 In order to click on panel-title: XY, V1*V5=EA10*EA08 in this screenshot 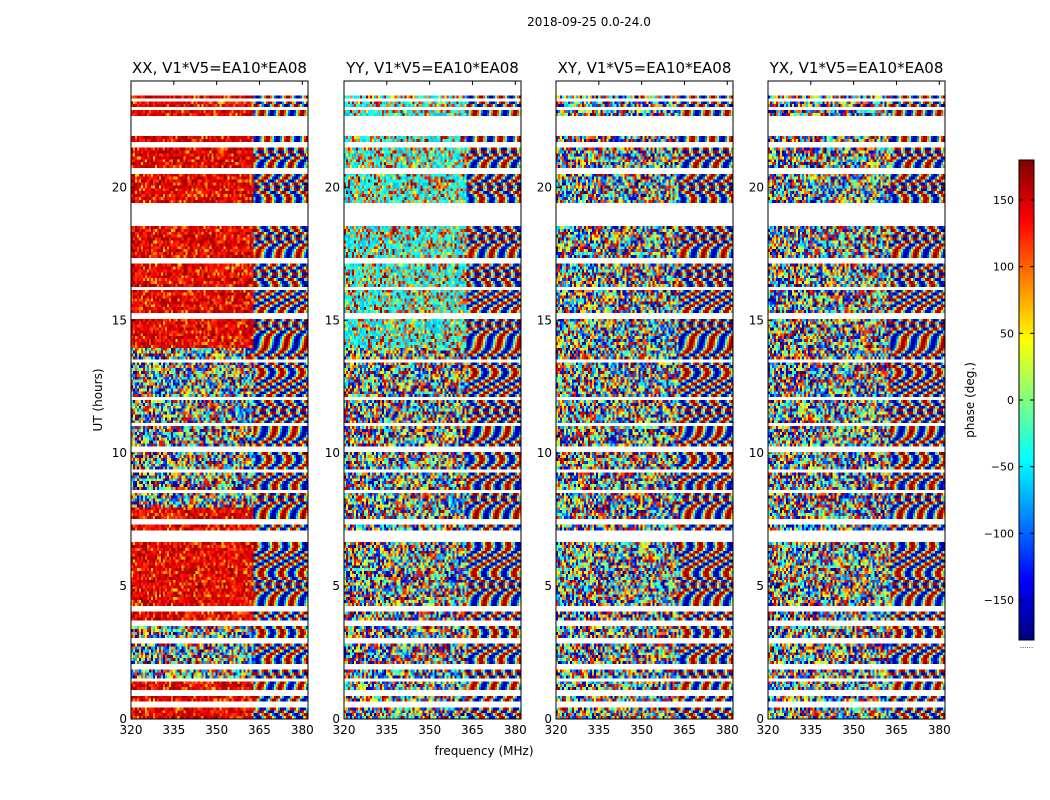, I will do `click(645, 68)`.